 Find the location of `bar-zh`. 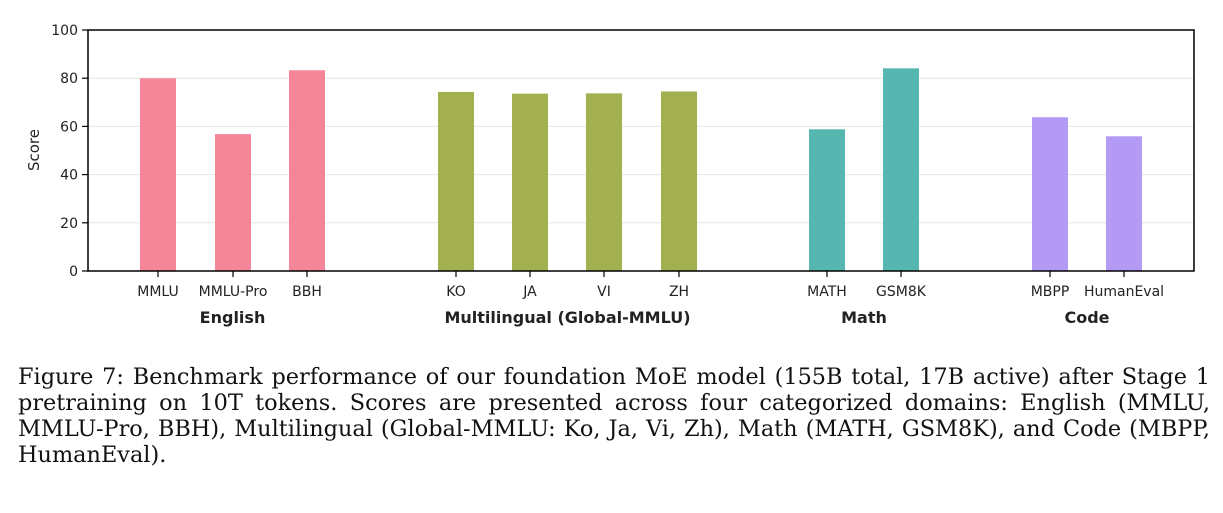

bar-zh is located at coordinates (679, 181).